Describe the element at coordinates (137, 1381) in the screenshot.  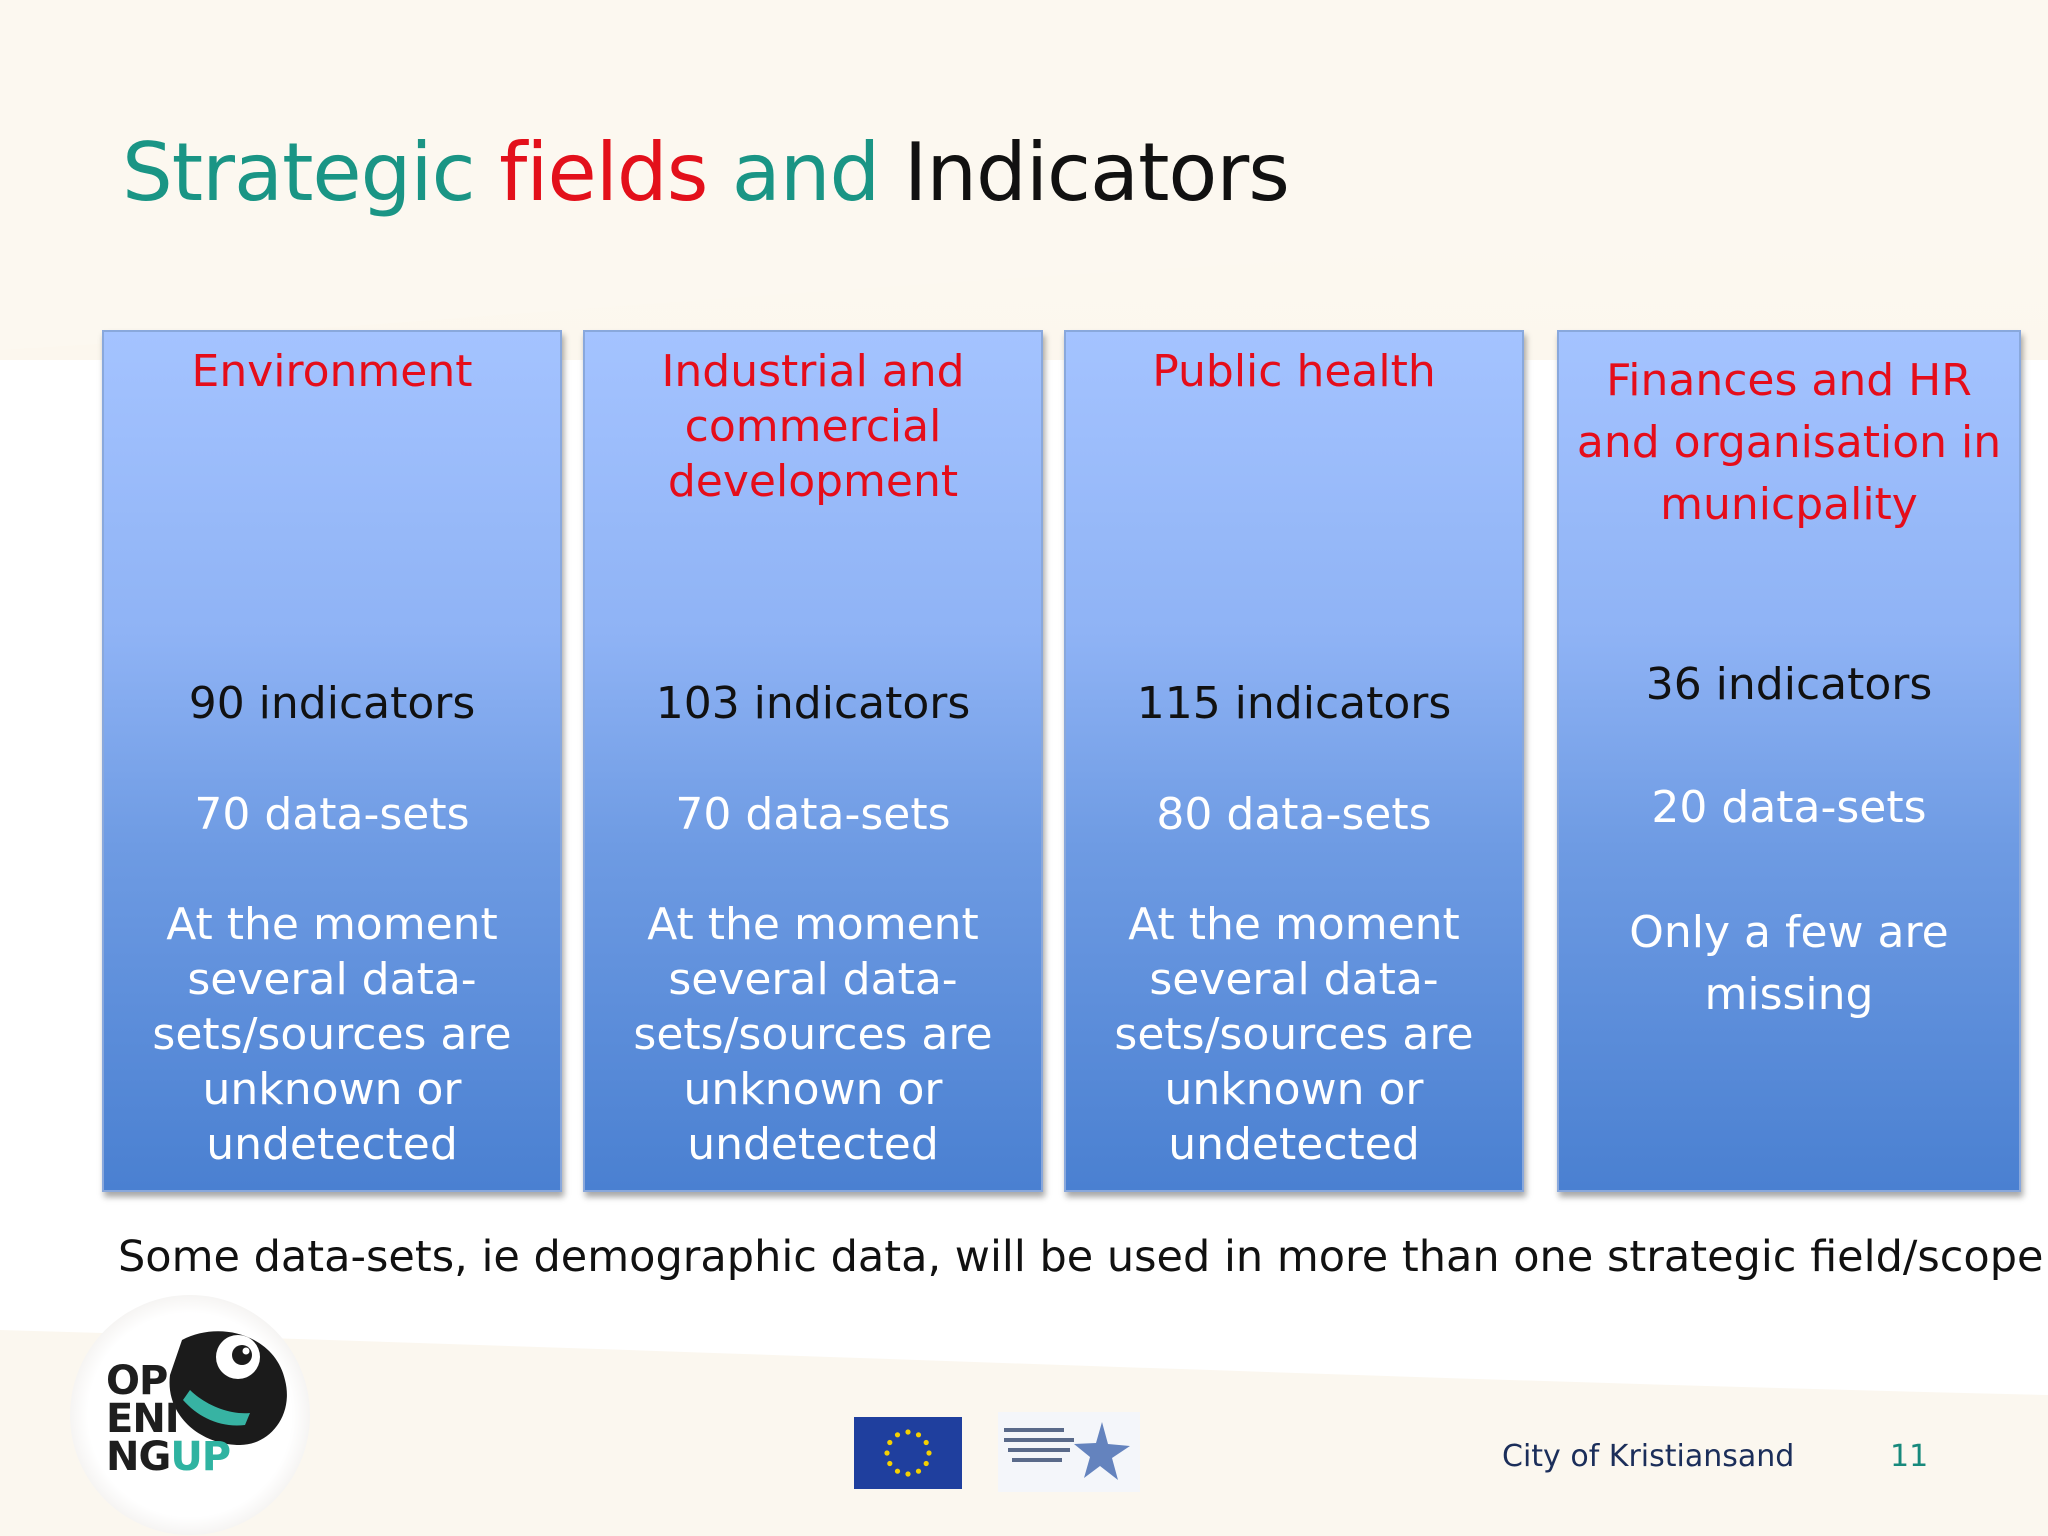
I see `logo-text-line: OP` at that location.